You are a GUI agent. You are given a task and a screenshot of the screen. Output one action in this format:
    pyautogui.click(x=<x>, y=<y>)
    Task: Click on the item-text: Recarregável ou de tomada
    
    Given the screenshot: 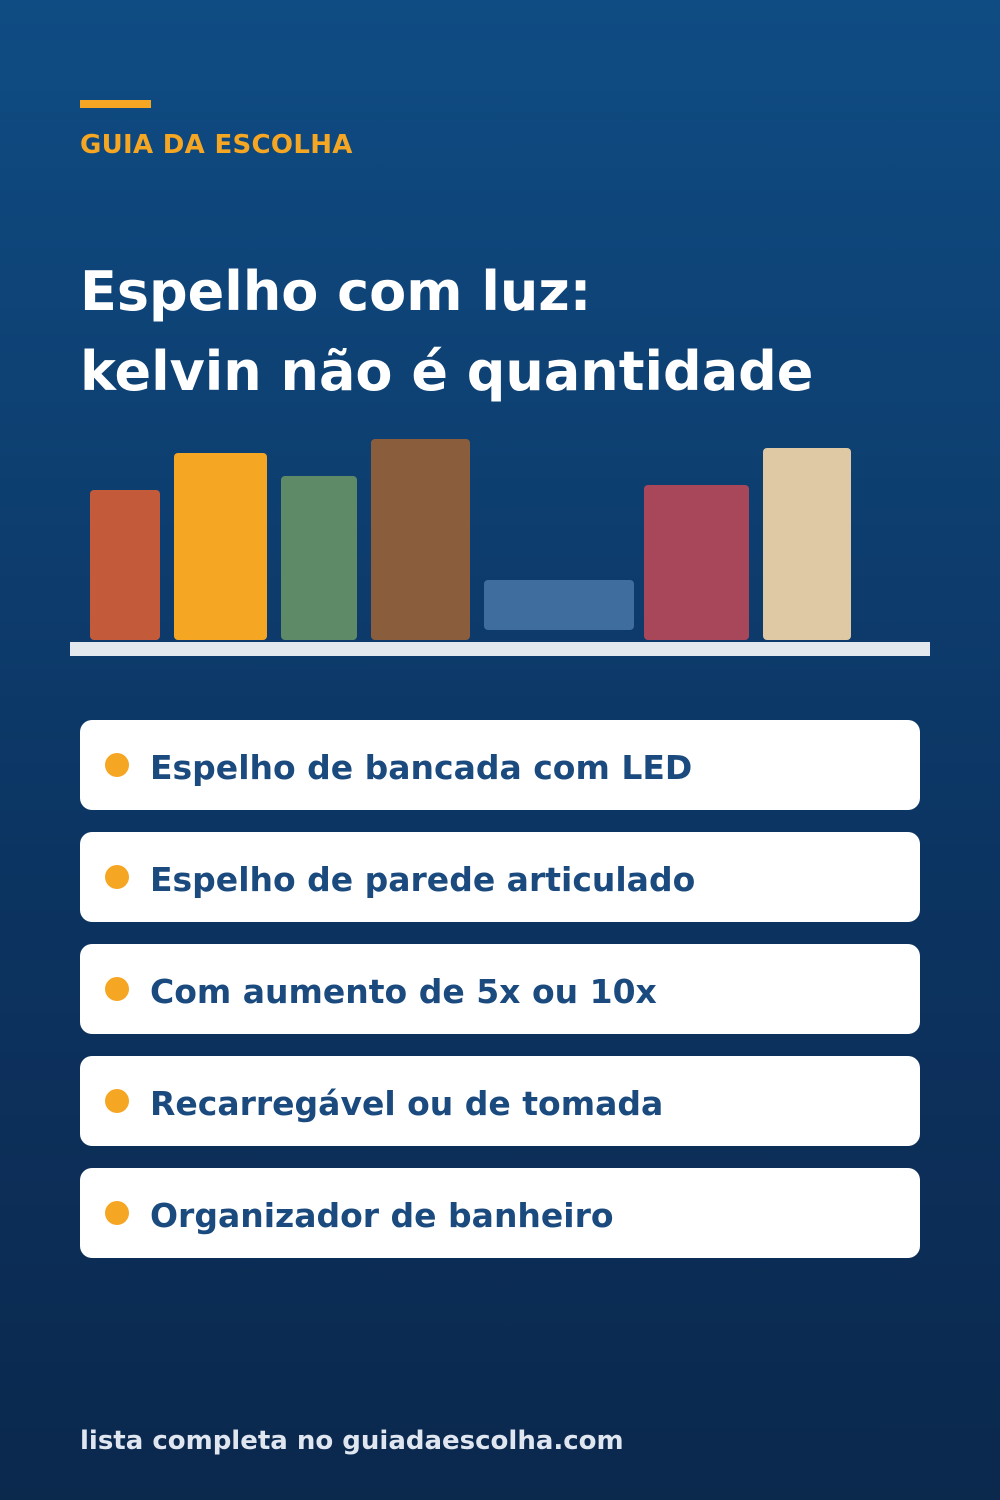 What is the action you would take?
    pyautogui.click(x=407, y=1103)
    